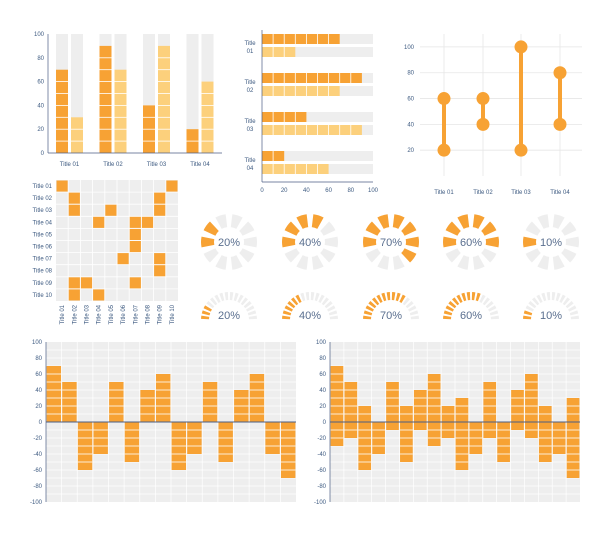 Image resolution: width=612 pixels, height=536 pixels. I want to click on gauge-label: 10%, so click(551, 243).